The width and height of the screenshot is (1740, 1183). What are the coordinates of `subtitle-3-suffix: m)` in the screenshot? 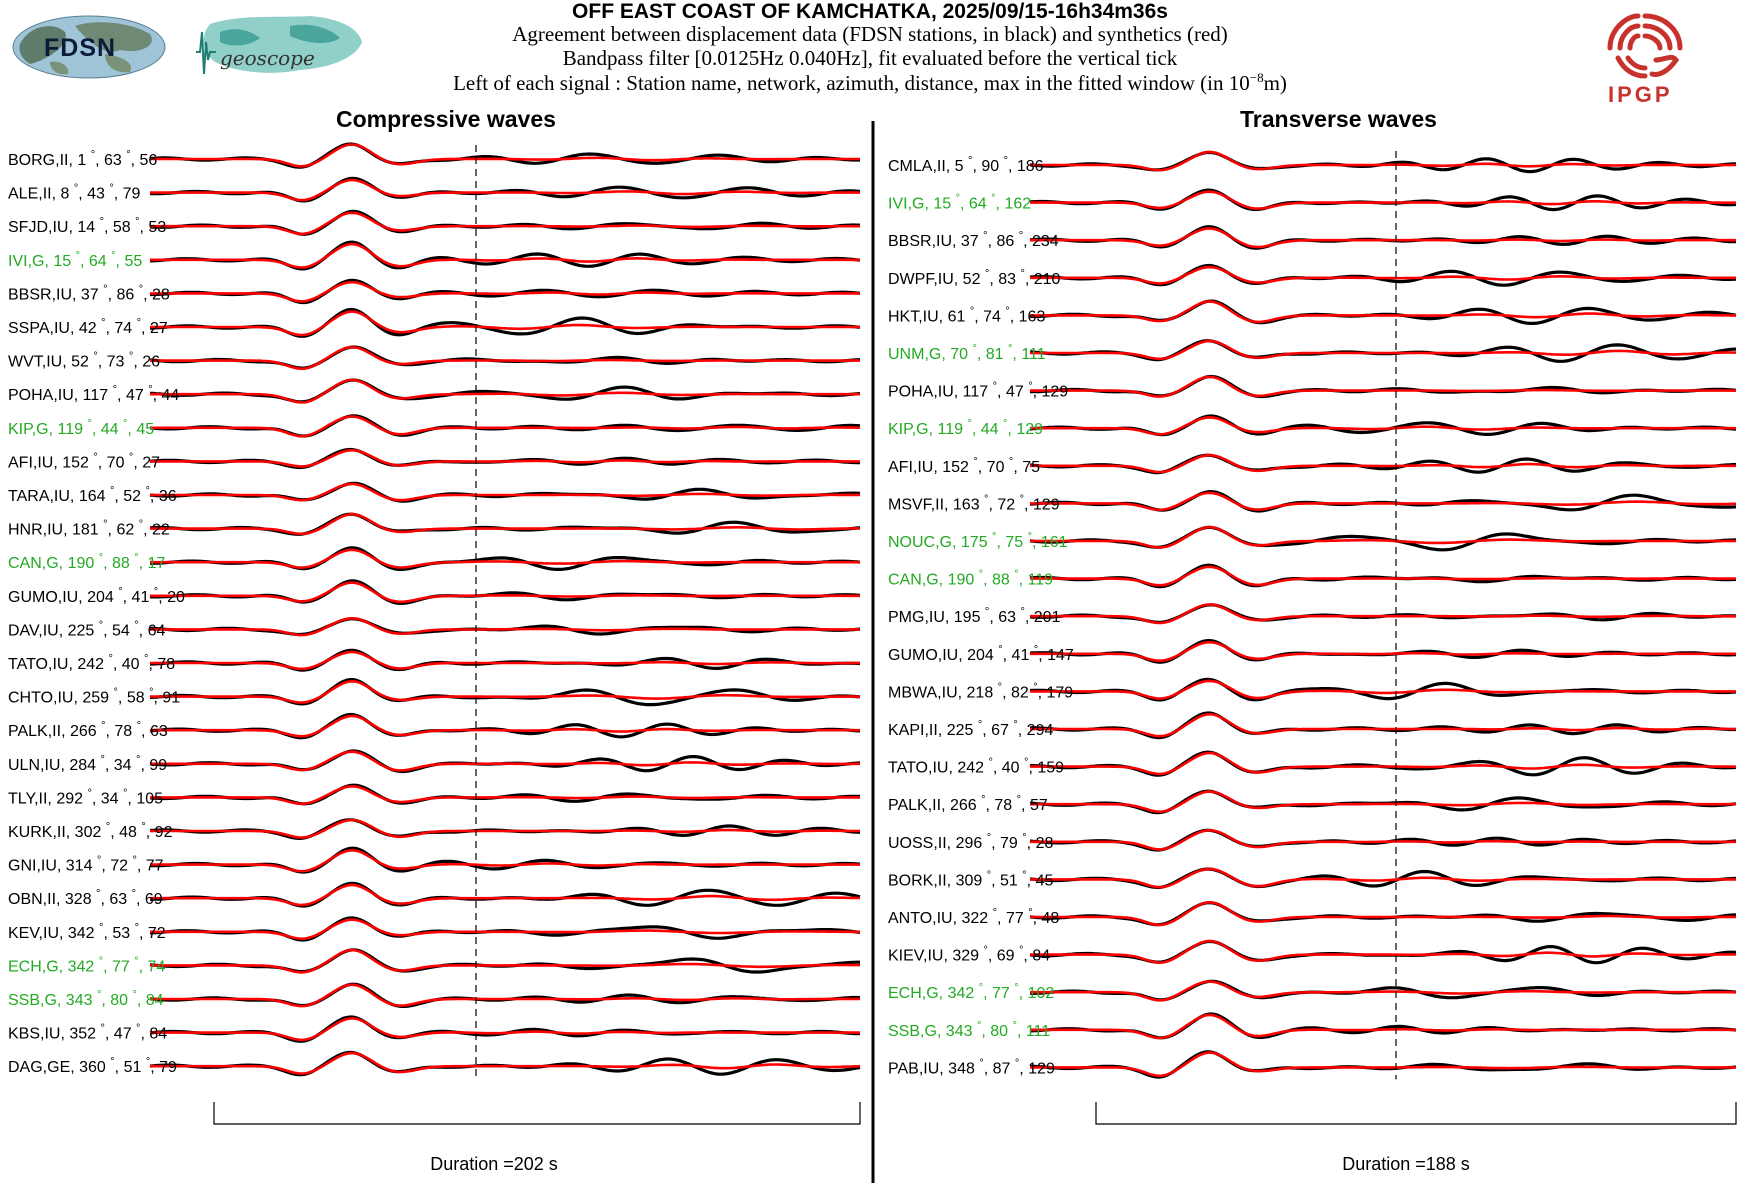 It's located at (1275, 83).